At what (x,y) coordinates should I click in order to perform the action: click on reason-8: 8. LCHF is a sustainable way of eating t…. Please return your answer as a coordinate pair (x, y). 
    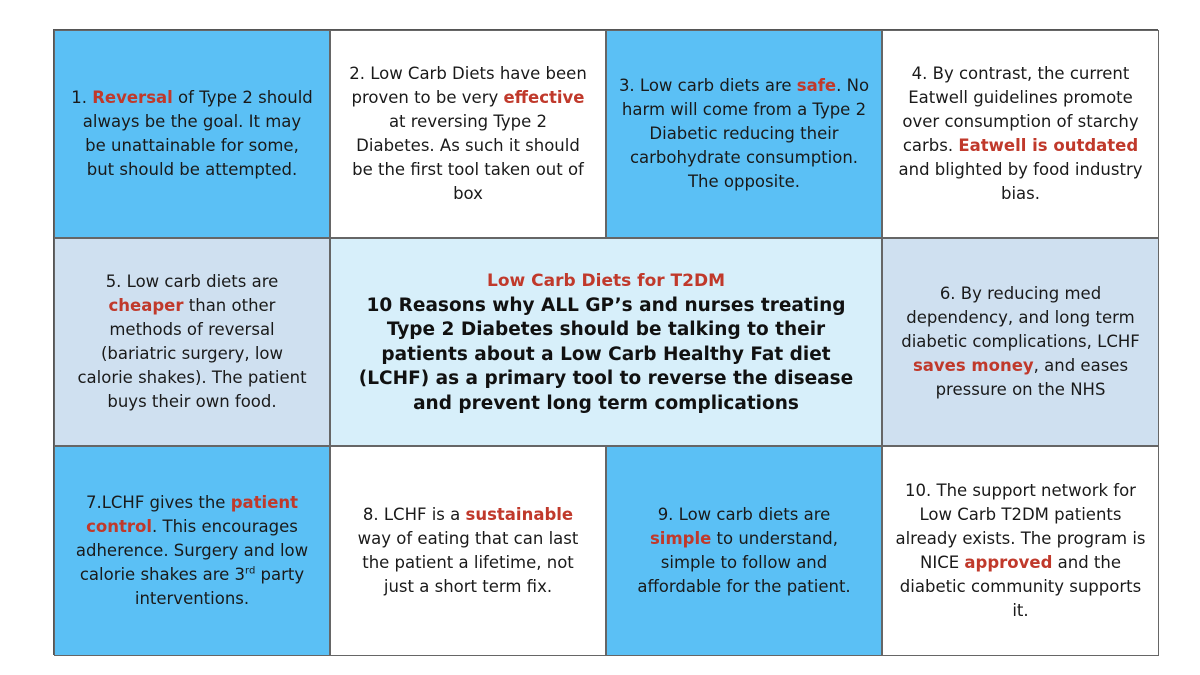
    Looking at the image, I should click on (468, 551).